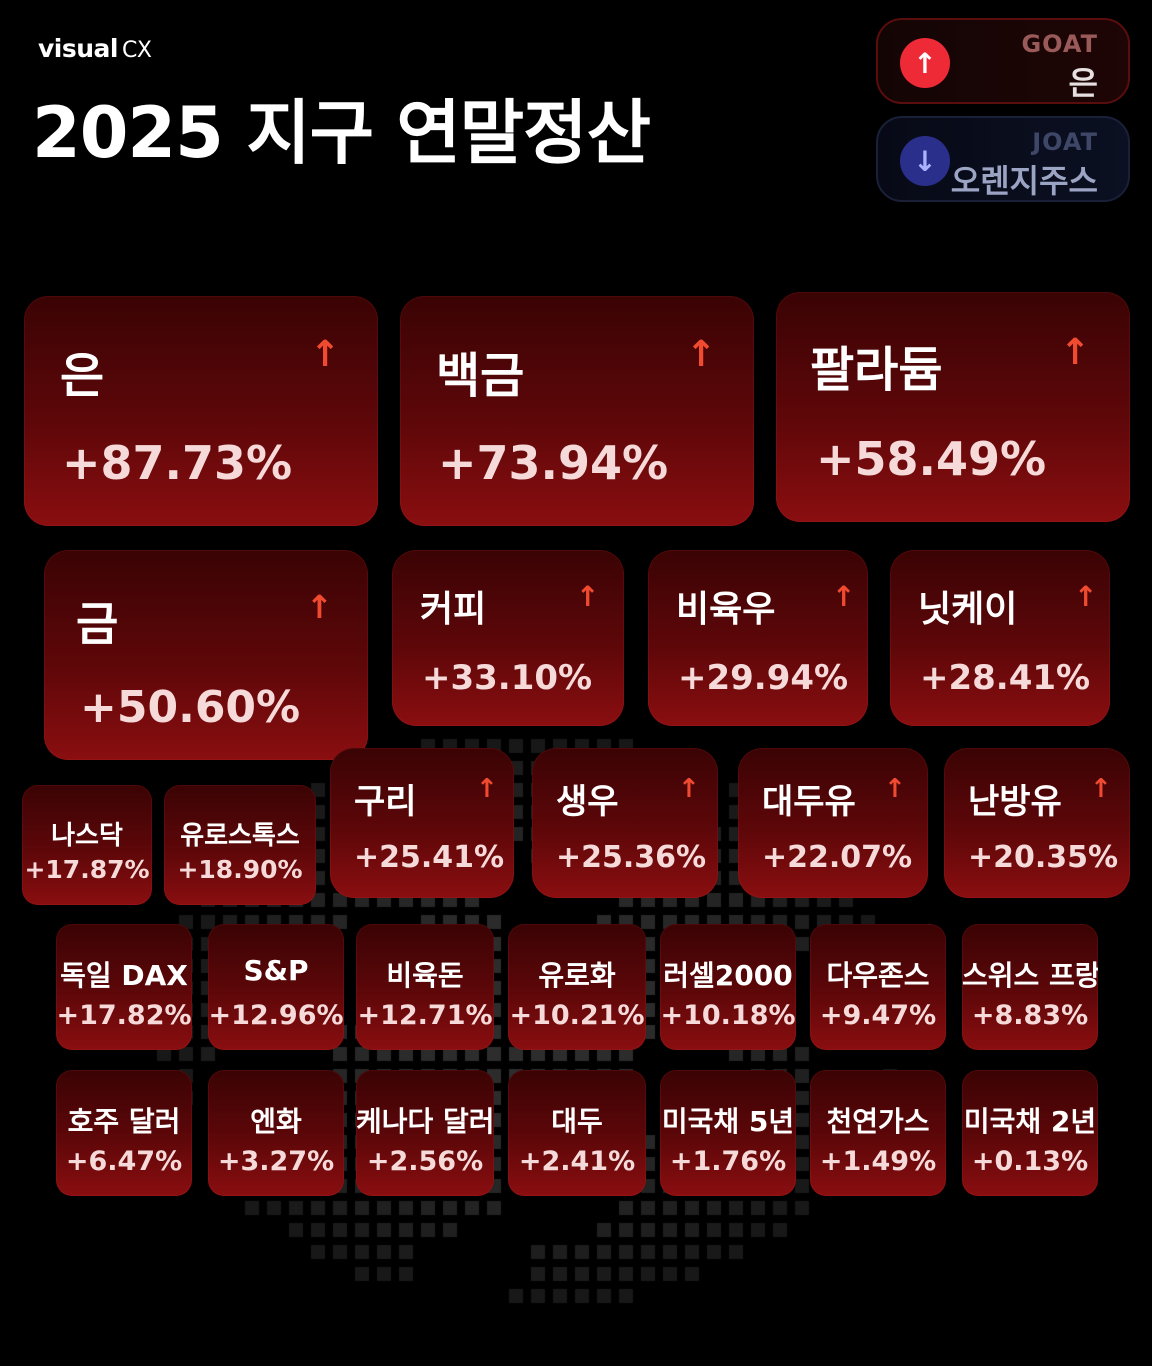 The height and width of the screenshot is (1366, 1152). Describe the element at coordinates (480, 376) in the screenshot. I see `asset-name: 백금` at that location.